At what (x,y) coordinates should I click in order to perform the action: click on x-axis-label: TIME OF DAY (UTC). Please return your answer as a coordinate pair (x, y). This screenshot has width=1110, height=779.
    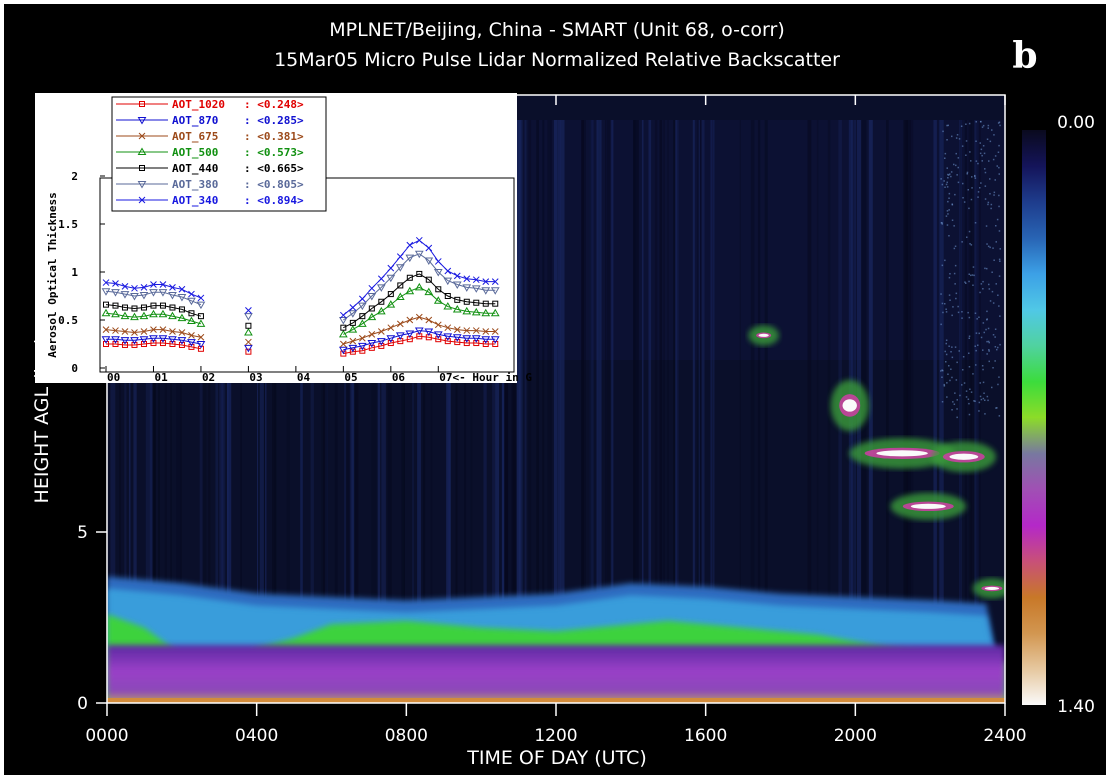
    Looking at the image, I should click on (556, 758).